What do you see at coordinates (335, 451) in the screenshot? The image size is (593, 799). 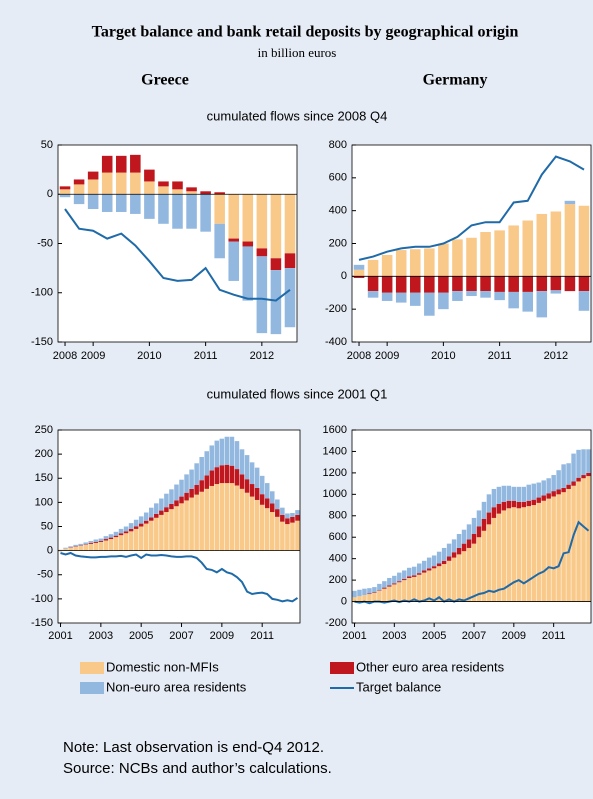 I see `y-tick-label: 1400` at bounding box center [335, 451].